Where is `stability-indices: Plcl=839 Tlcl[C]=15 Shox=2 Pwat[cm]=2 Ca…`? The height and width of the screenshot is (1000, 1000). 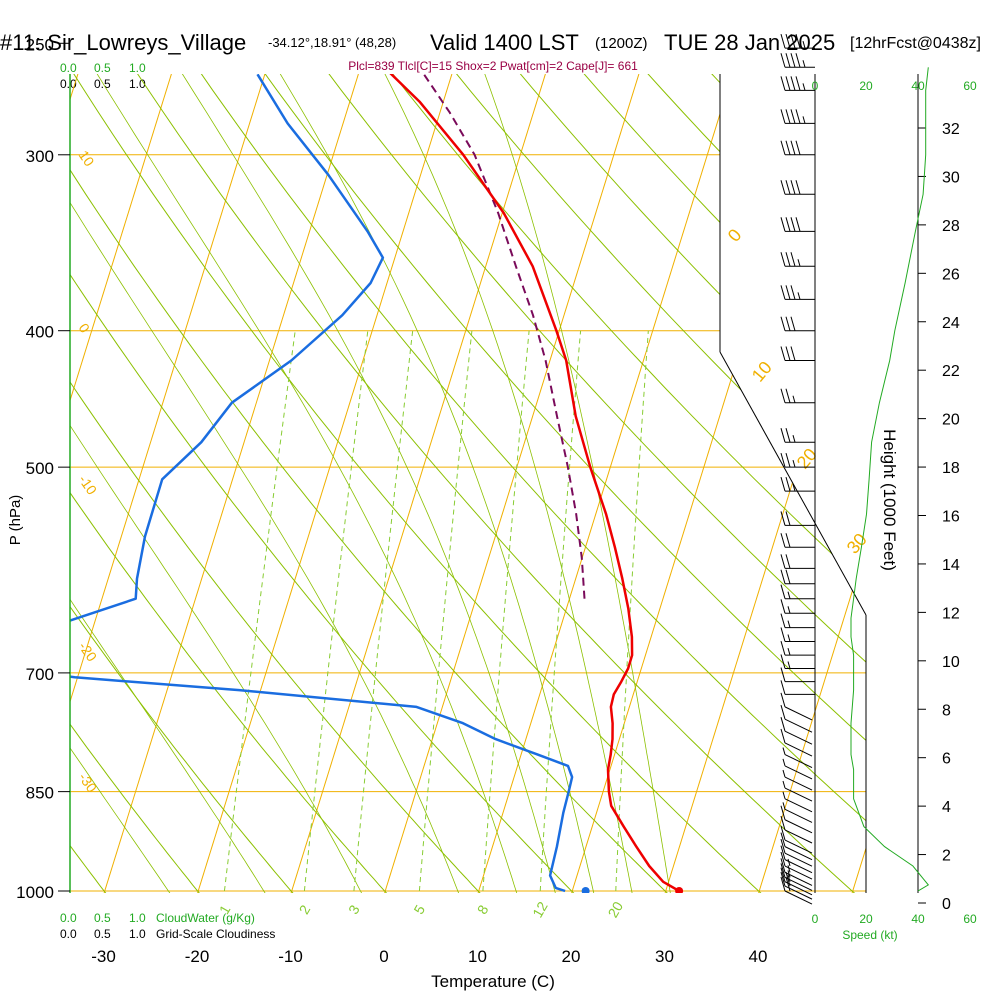 stability-indices: Plcl=839 Tlcl[C]=15 Shox=2 Pwat[cm]=2 Ca… is located at coordinates (493, 66).